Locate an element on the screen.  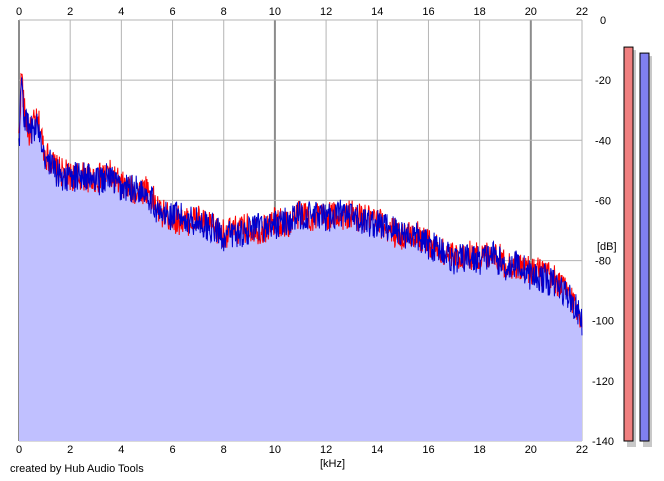
meter-left-bar is located at coordinates (628, 244).